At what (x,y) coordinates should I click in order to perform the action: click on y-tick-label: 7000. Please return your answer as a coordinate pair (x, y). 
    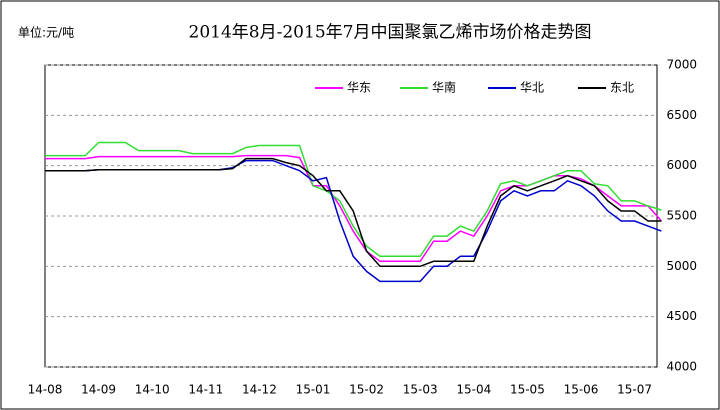
    Looking at the image, I should click on (681, 65).